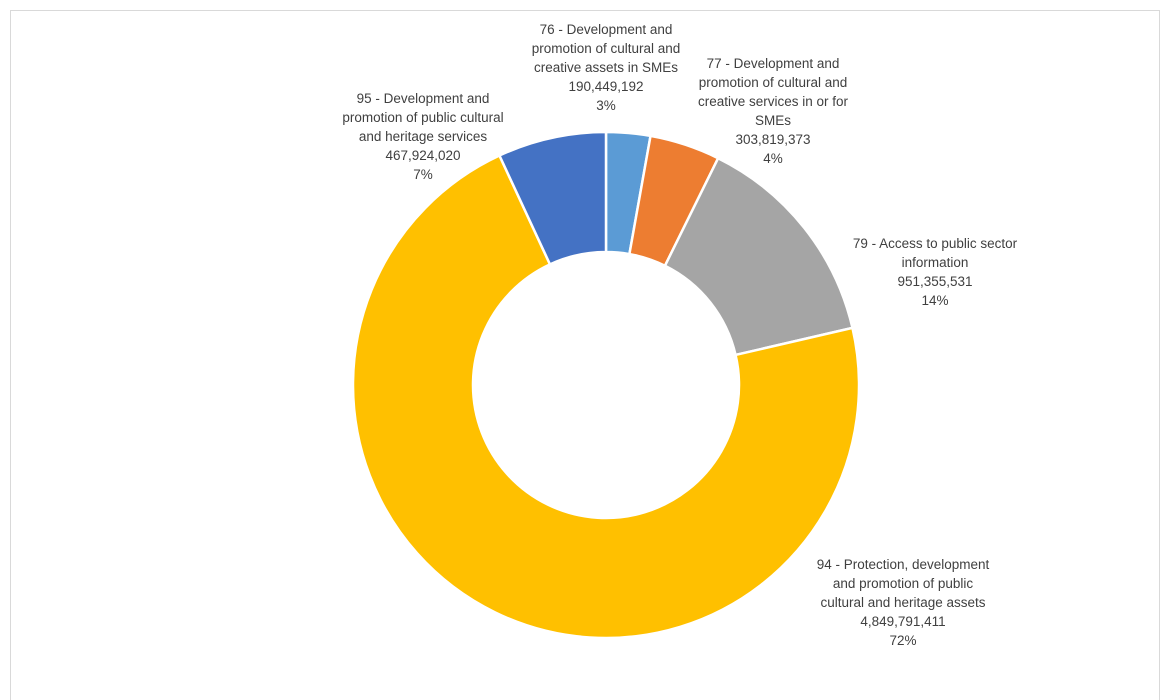 The height and width of the screenshot is (700, 1161). What do you see at coordinates (422, 155) in the screenshot?
I see `slice-5-value-label: 467,924,020` at bounding box center [422, 155].